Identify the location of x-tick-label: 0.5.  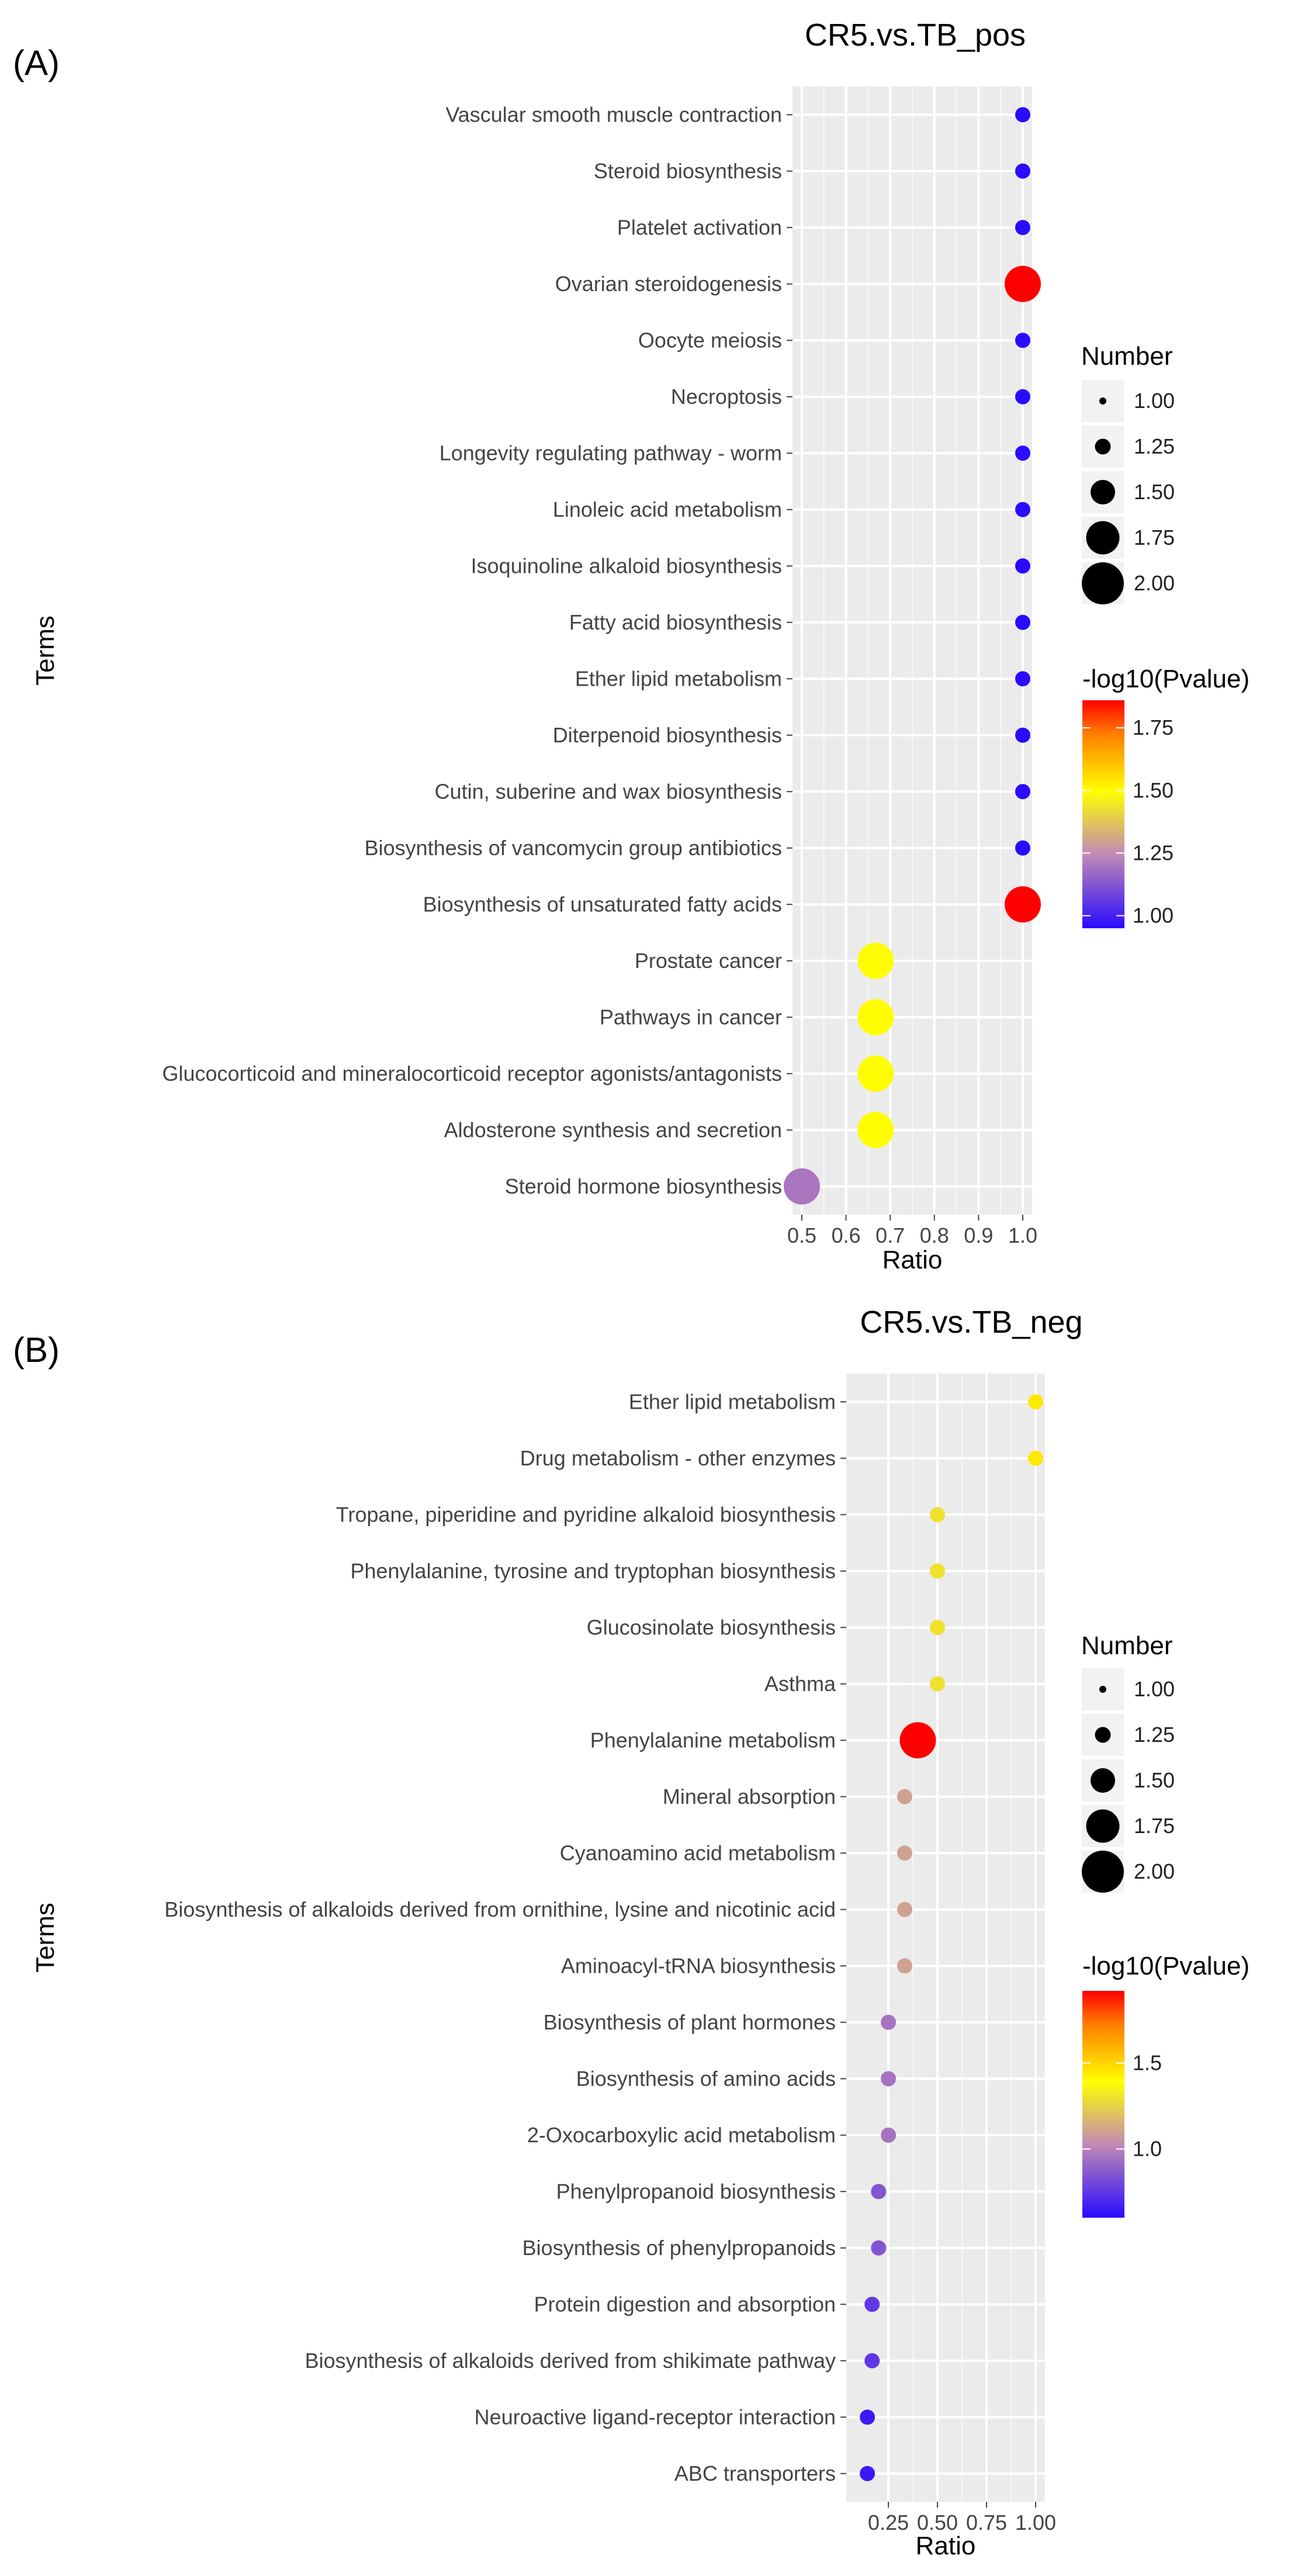
(801, 1235).